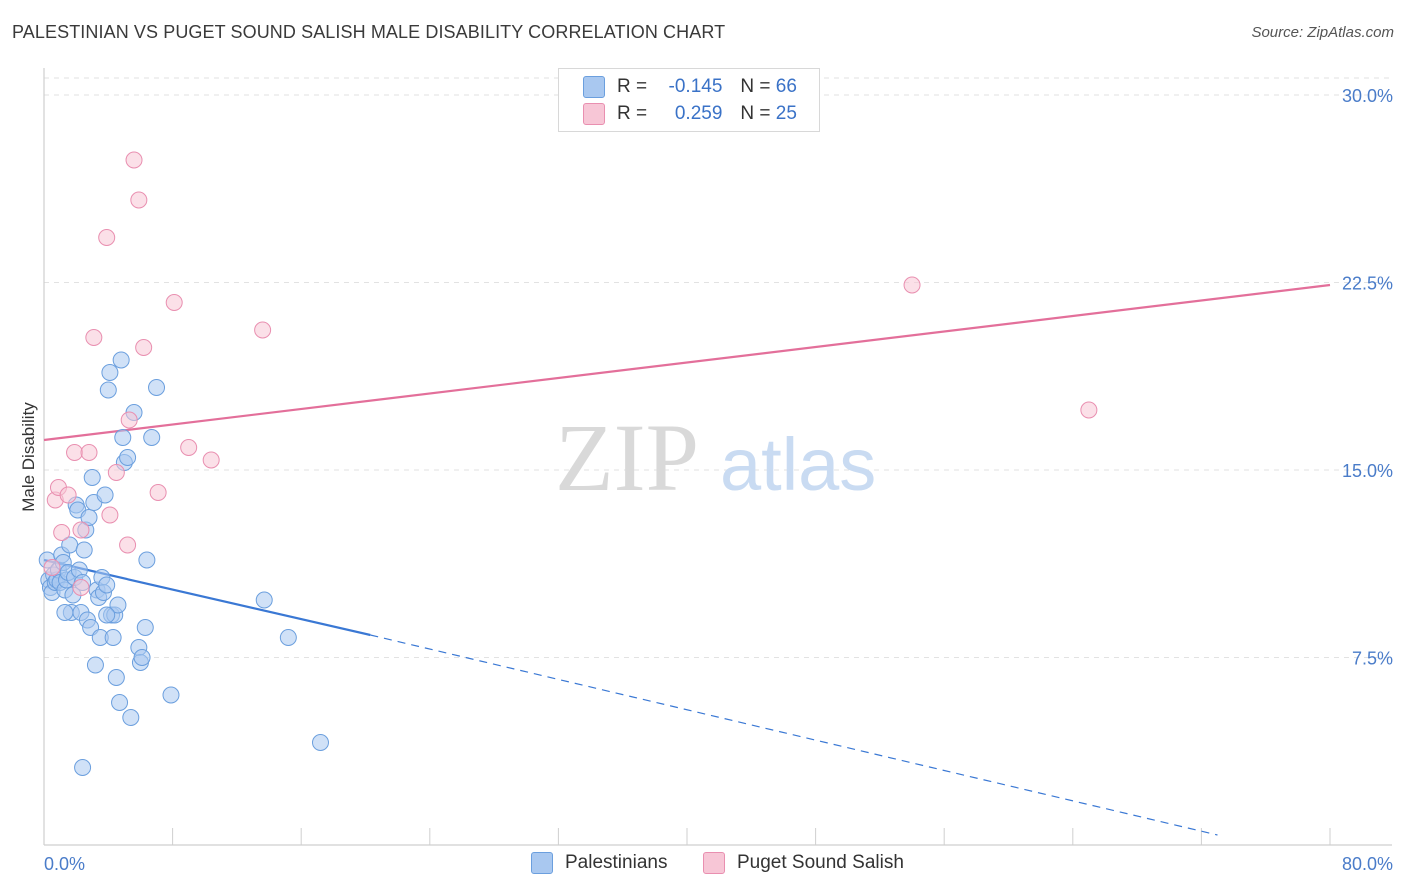 Image resolution: width=1406 pixels, height=892 pixels. Describe the element at coordinates (1372, 659) in the screenshot. I see `y-tick-label: 7.5%` at that location.